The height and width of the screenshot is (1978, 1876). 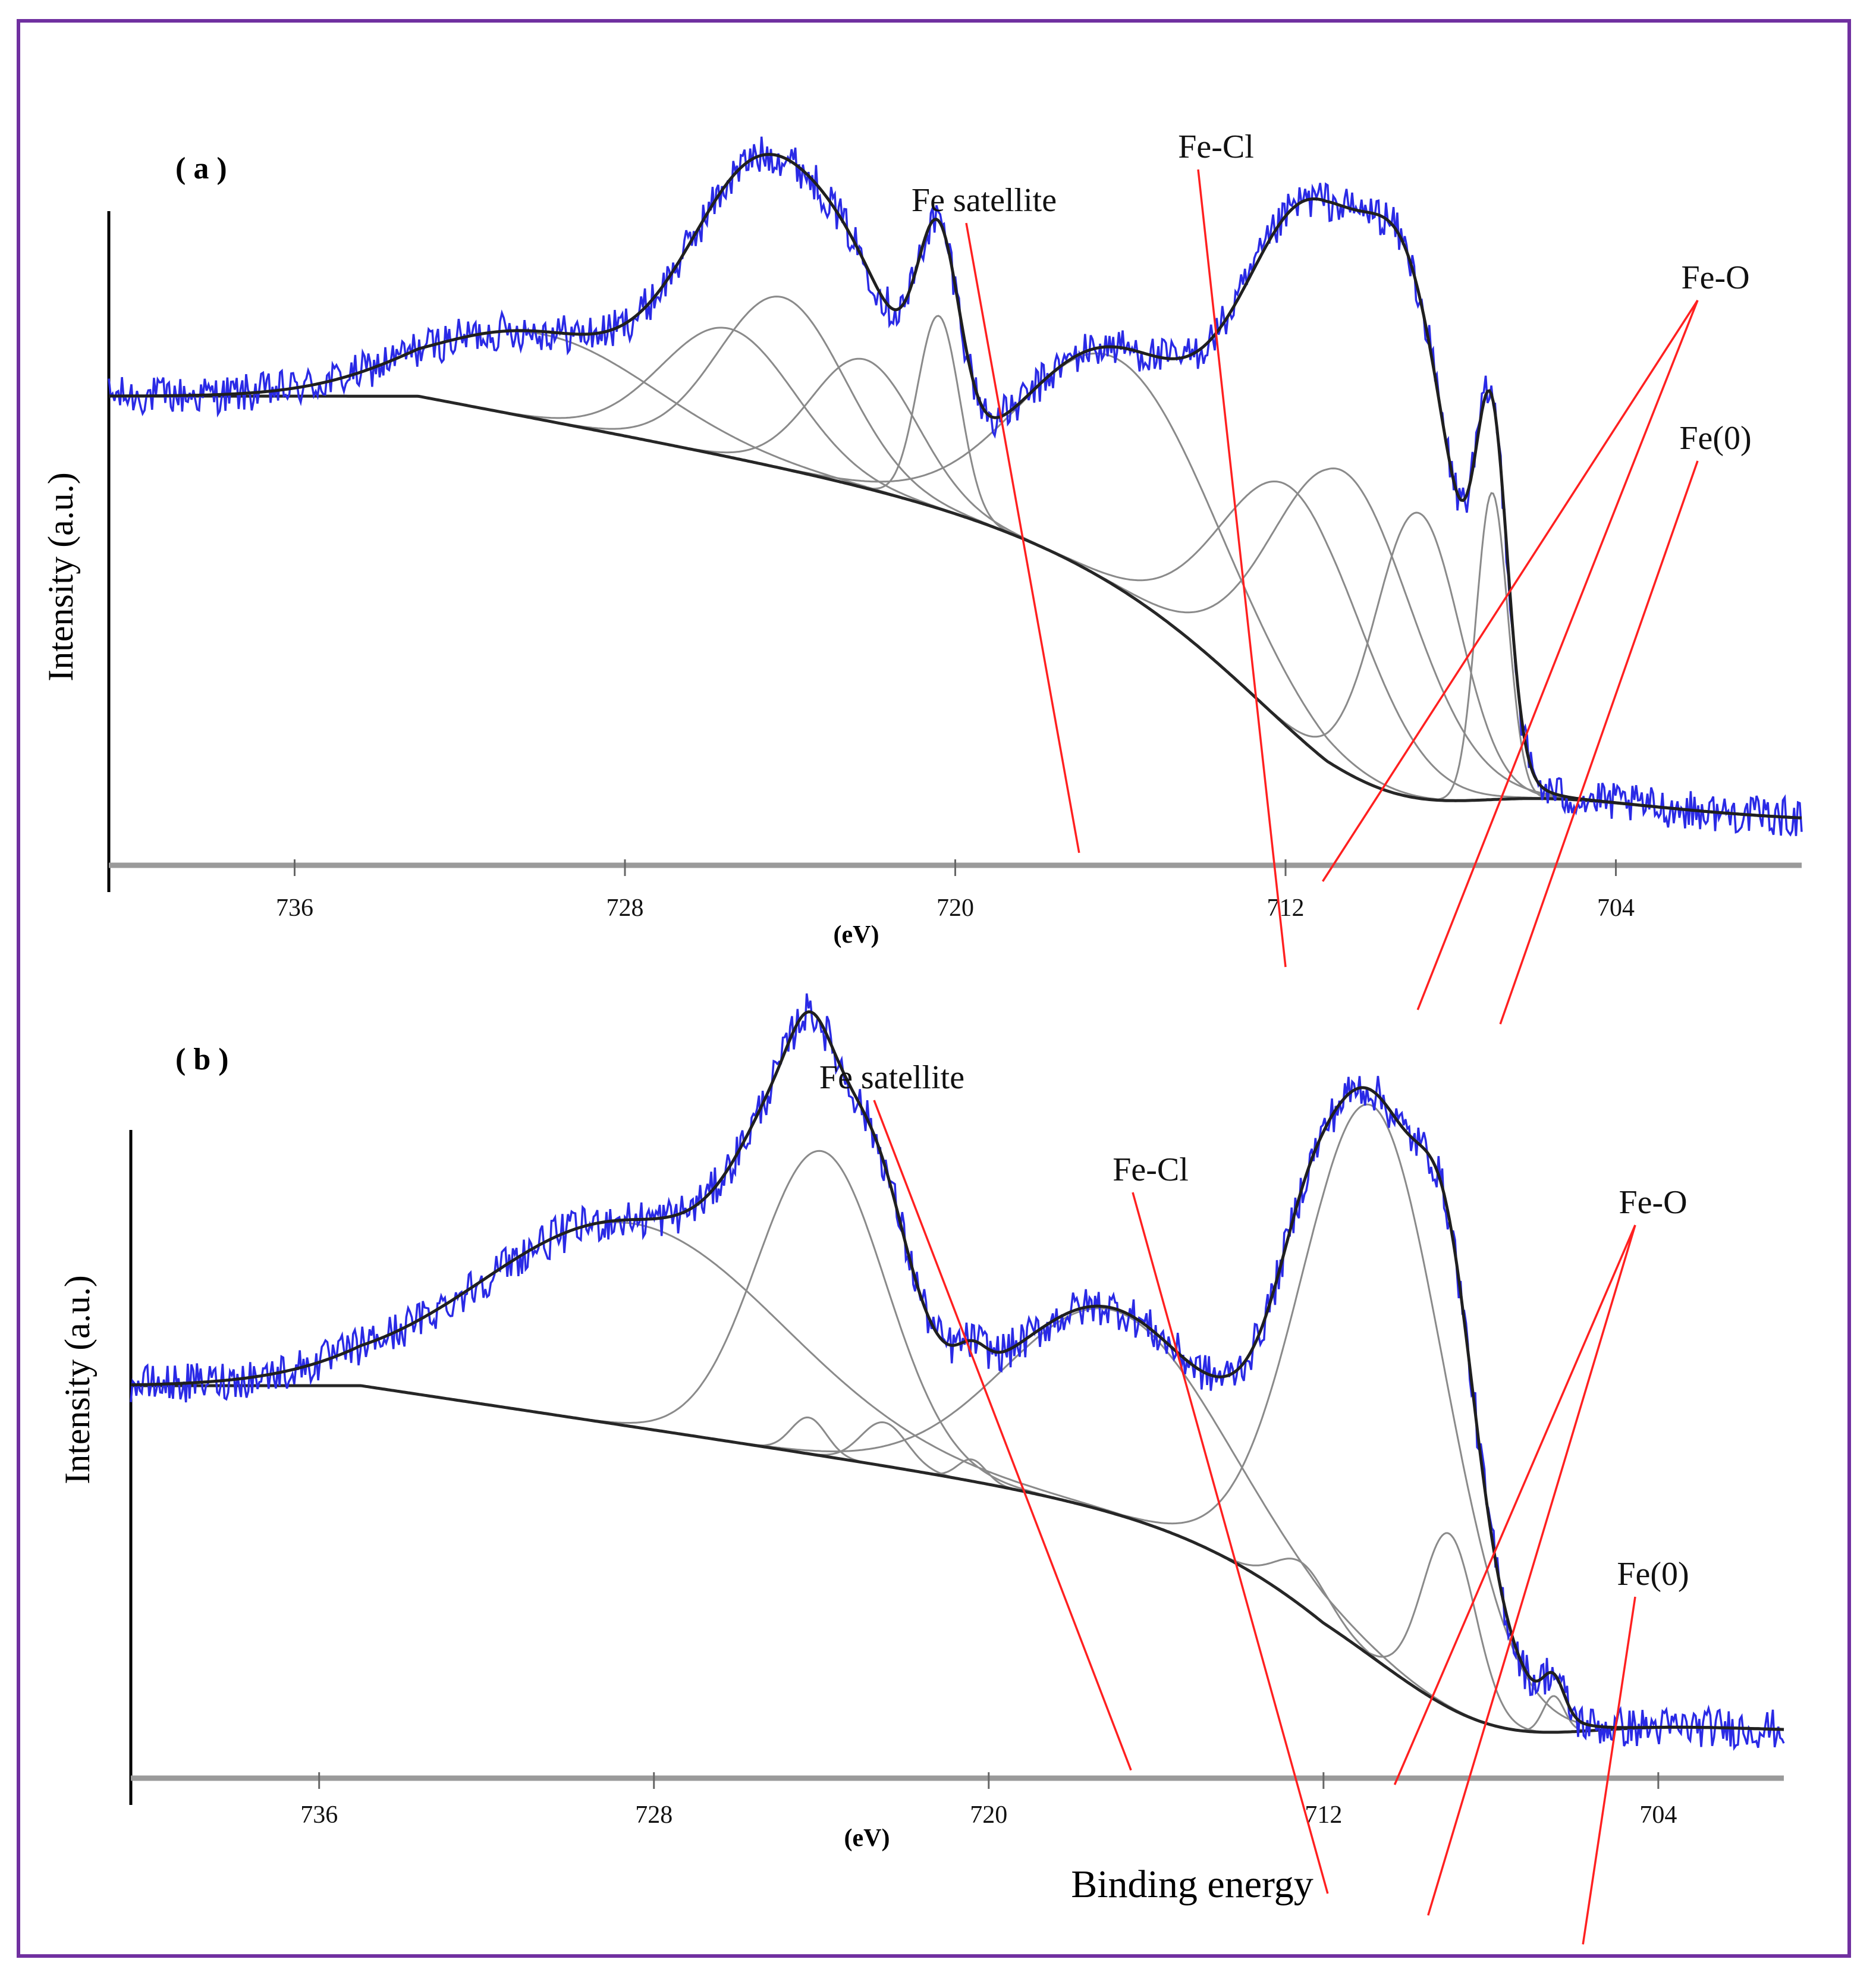 What do you see at coordinates (202, 1059) in the screenshot?
I see `panel-label-b: ( b )` at bounding box center [202, 1059].